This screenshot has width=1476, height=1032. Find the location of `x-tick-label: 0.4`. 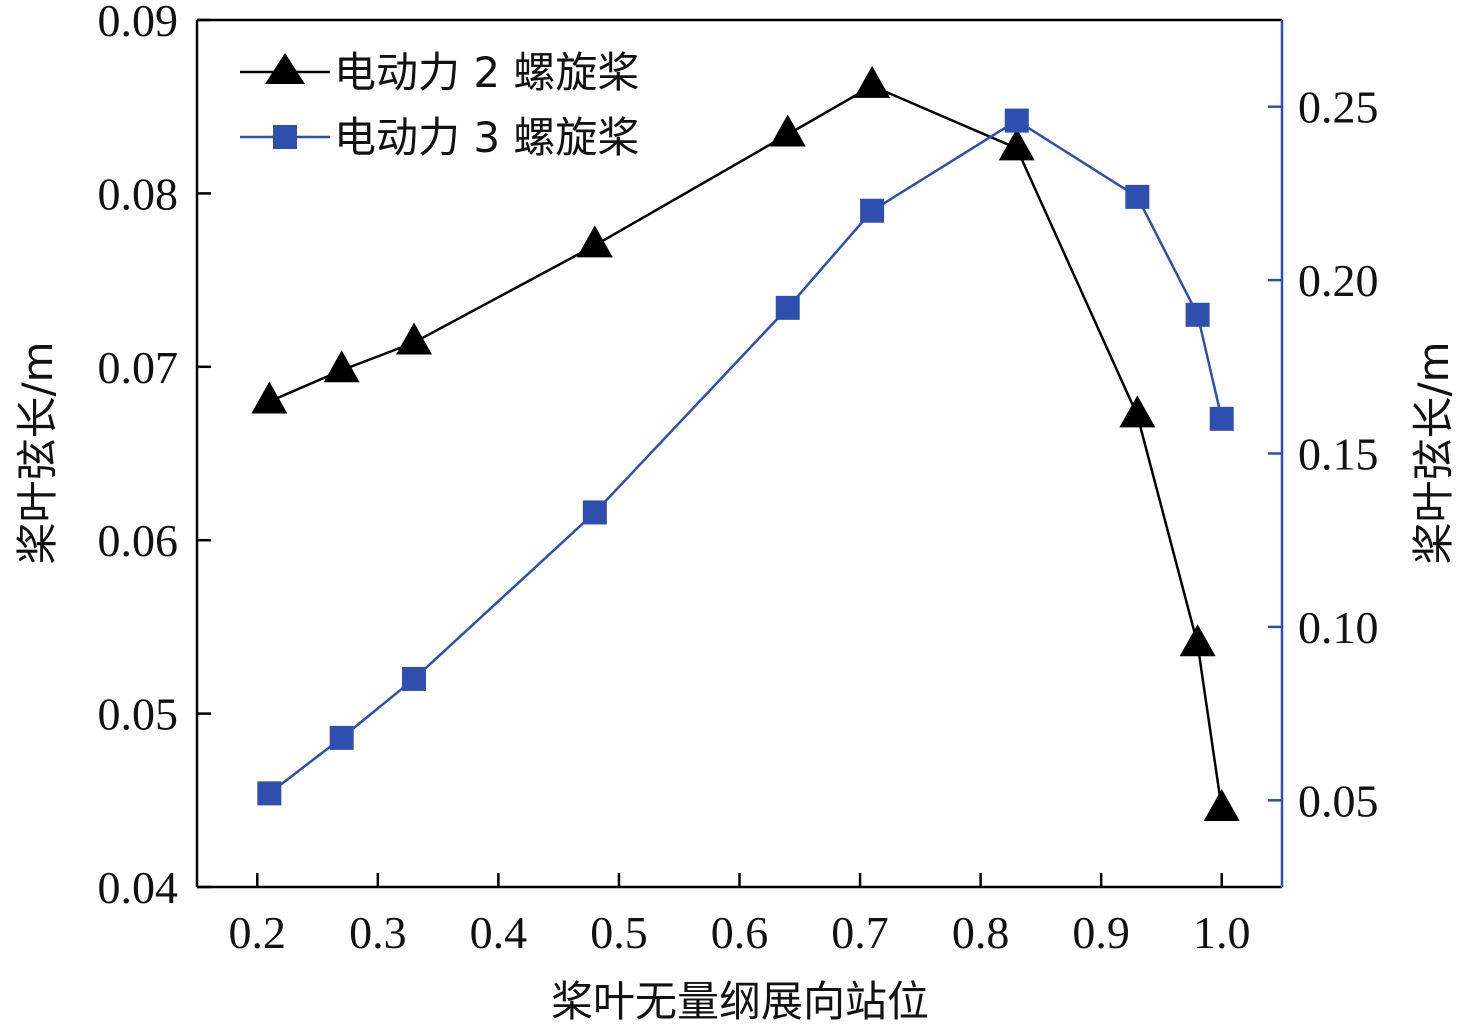

x-tick-label: 0.4 is located at coordinates (499, 932).